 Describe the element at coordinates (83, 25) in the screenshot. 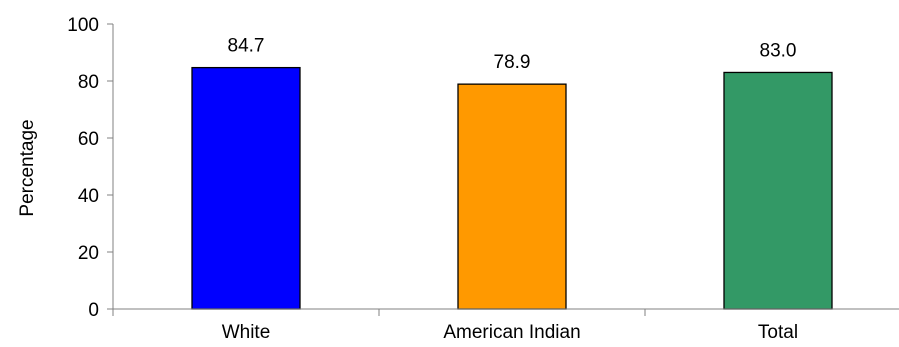

I see `y-tick-label: 100` at that location.